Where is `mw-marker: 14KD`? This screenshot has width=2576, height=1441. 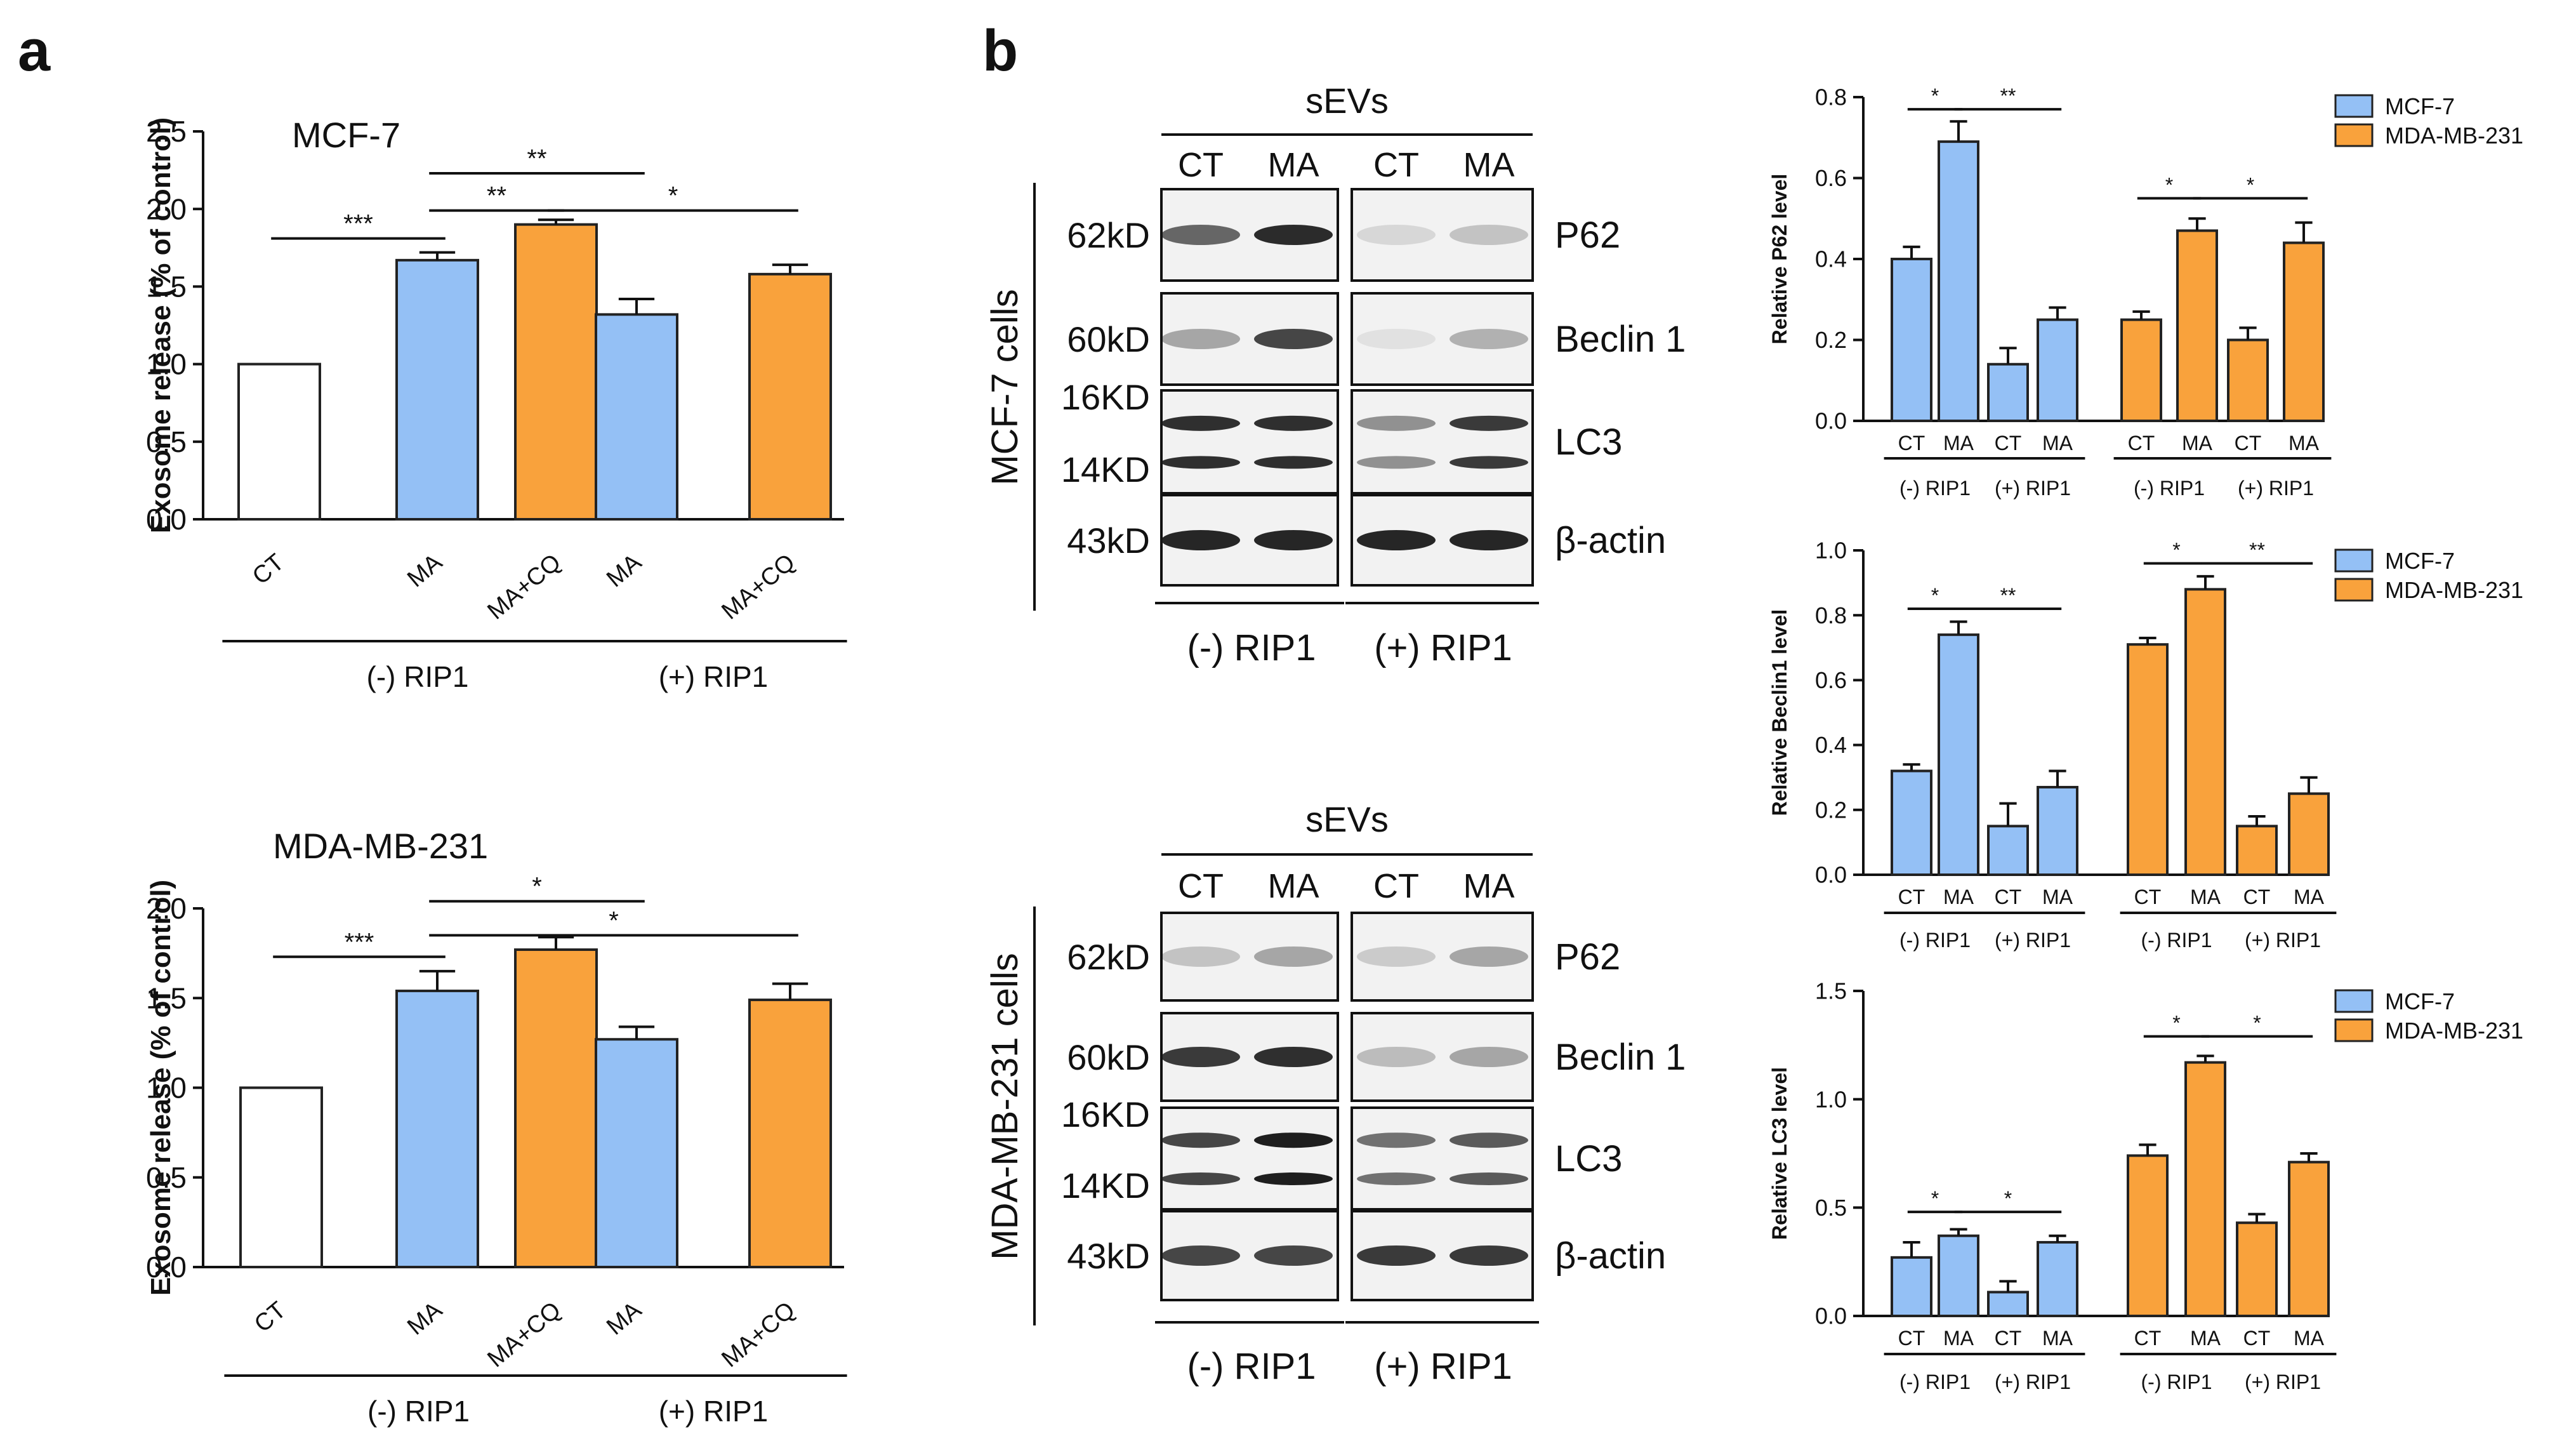 mw-marker: 14KD is located at coordinates (1106, 469).